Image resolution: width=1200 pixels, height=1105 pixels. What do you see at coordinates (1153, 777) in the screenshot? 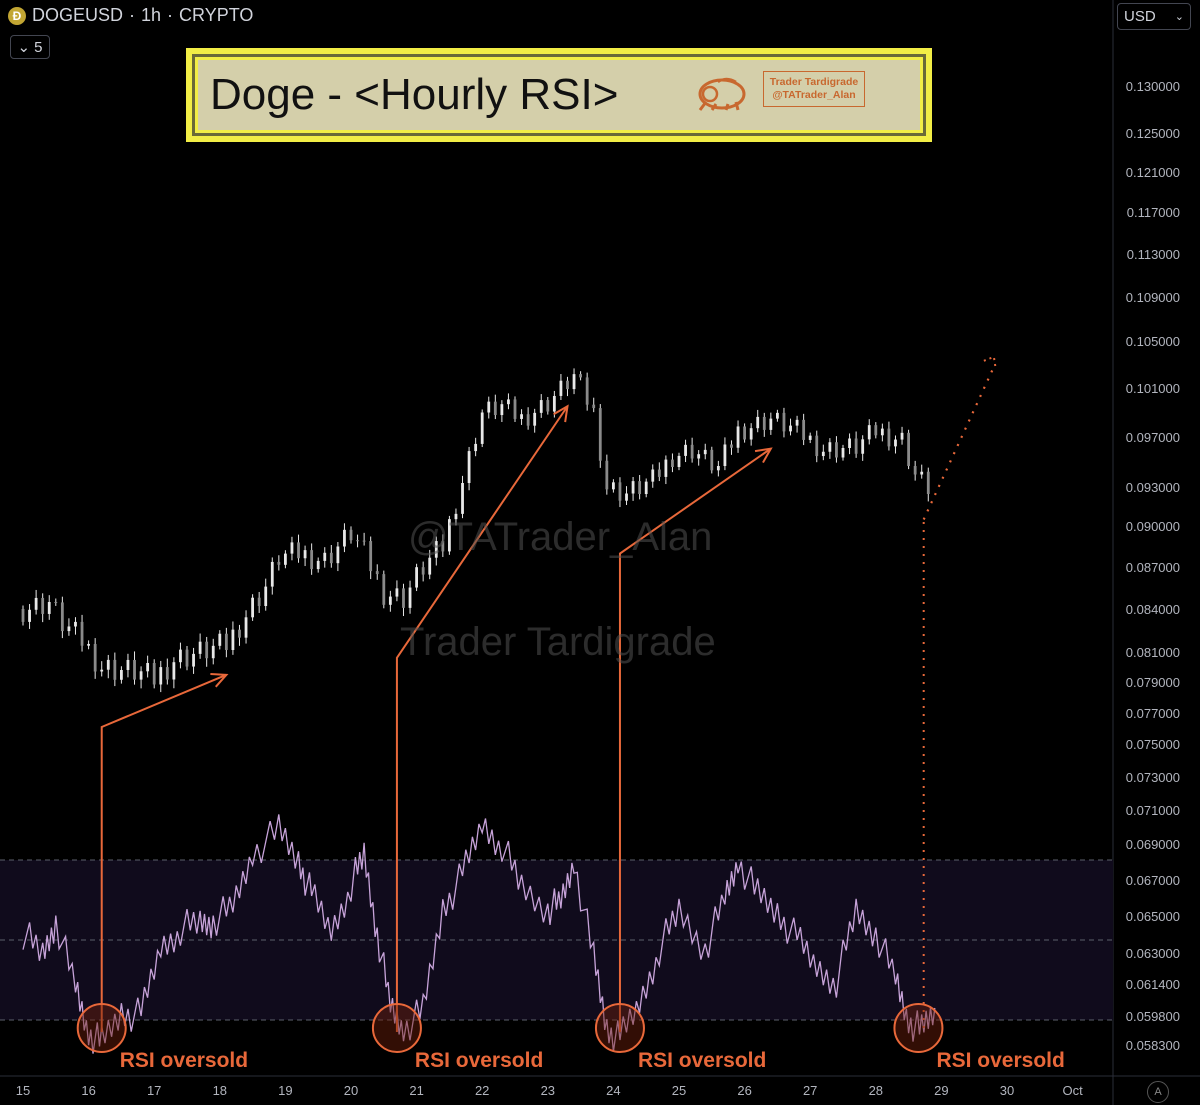
I see `y-tick-label: 0.073000` at bounding box center [1153, 777].